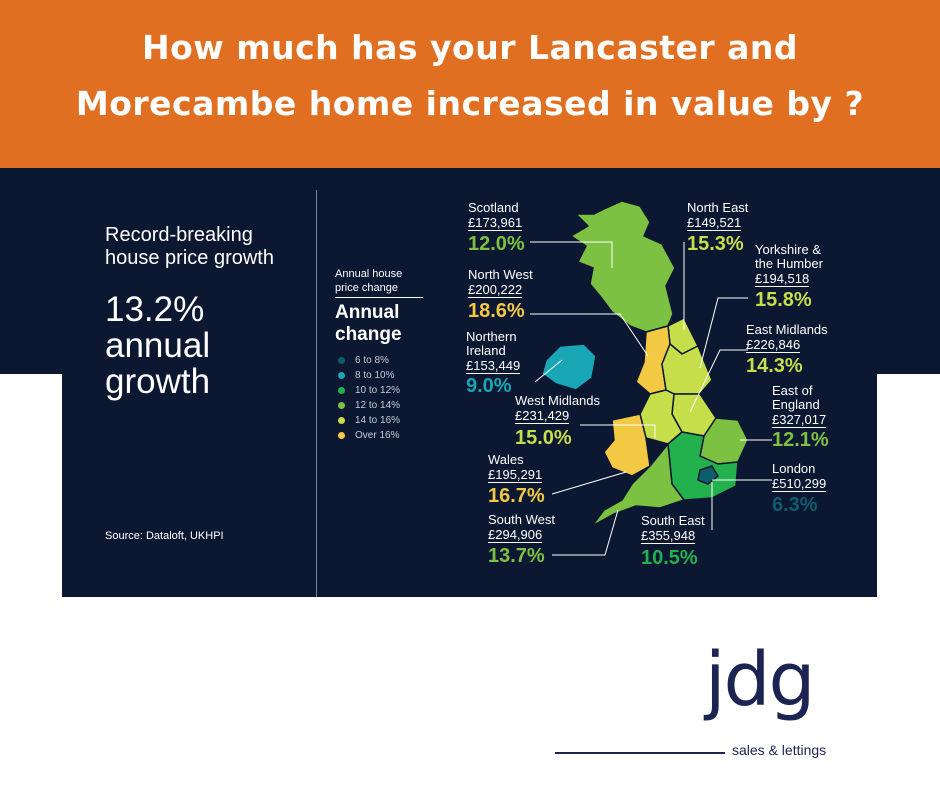  I want to click on region-price: £355,948, so click(668, 536).